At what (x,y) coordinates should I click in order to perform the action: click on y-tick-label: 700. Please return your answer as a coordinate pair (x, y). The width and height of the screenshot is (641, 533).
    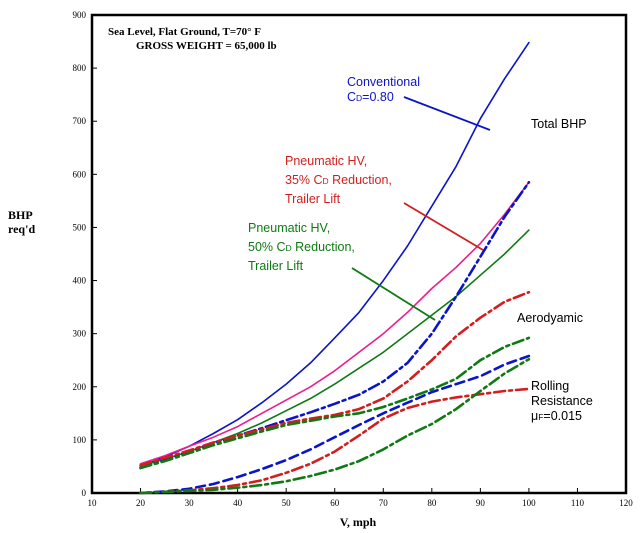
    Looking at the image, I should click on (80, 121).